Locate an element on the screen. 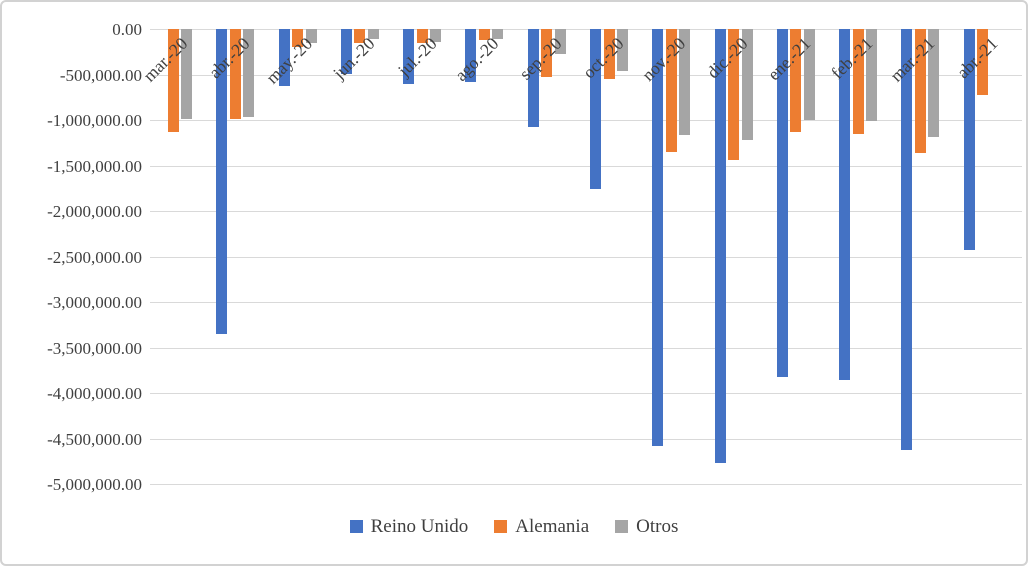 The width and height of the screenshot is (1028, 566). legend-label: Reino Unido is located at coordinates (419, 526).